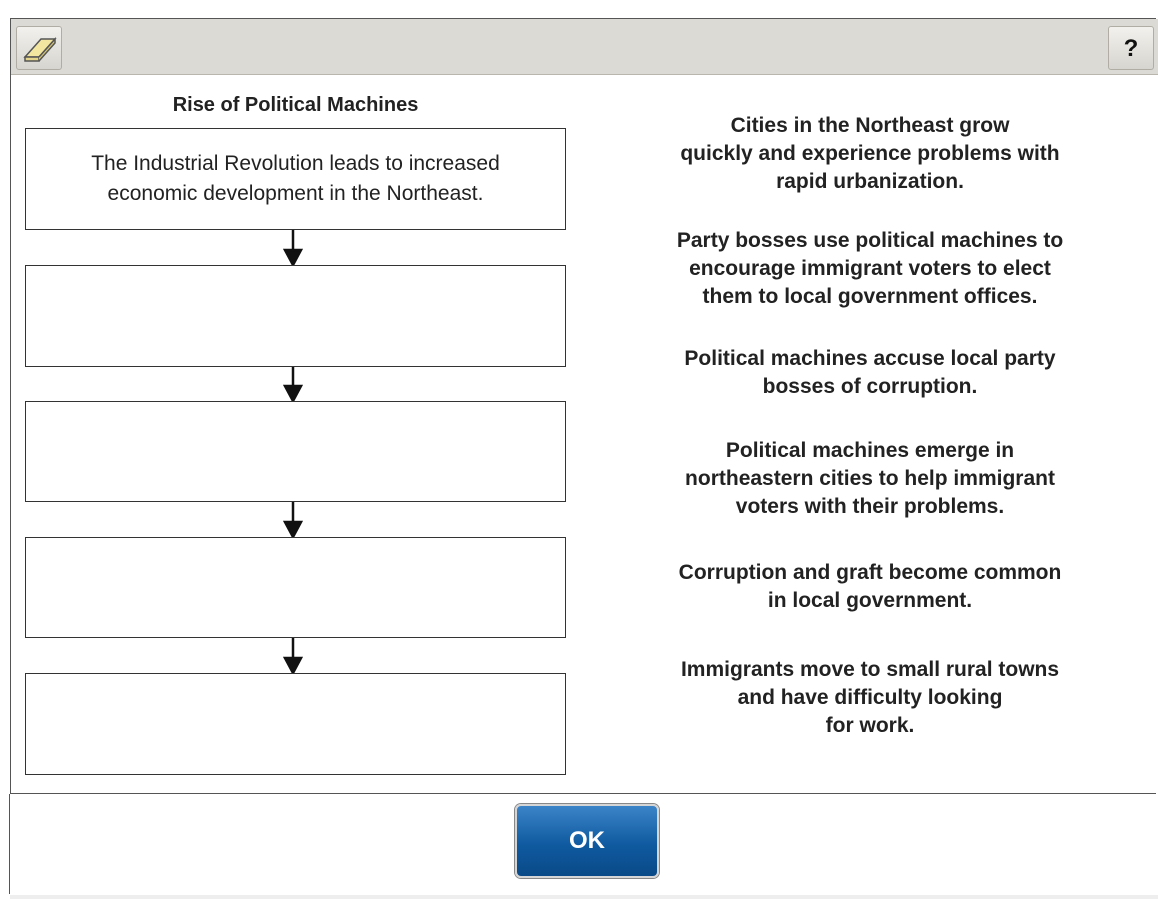  Describe the element at coordinates (295, 193) in the screenshot. I see `box-text: economic development in the Northeast.` at that location.